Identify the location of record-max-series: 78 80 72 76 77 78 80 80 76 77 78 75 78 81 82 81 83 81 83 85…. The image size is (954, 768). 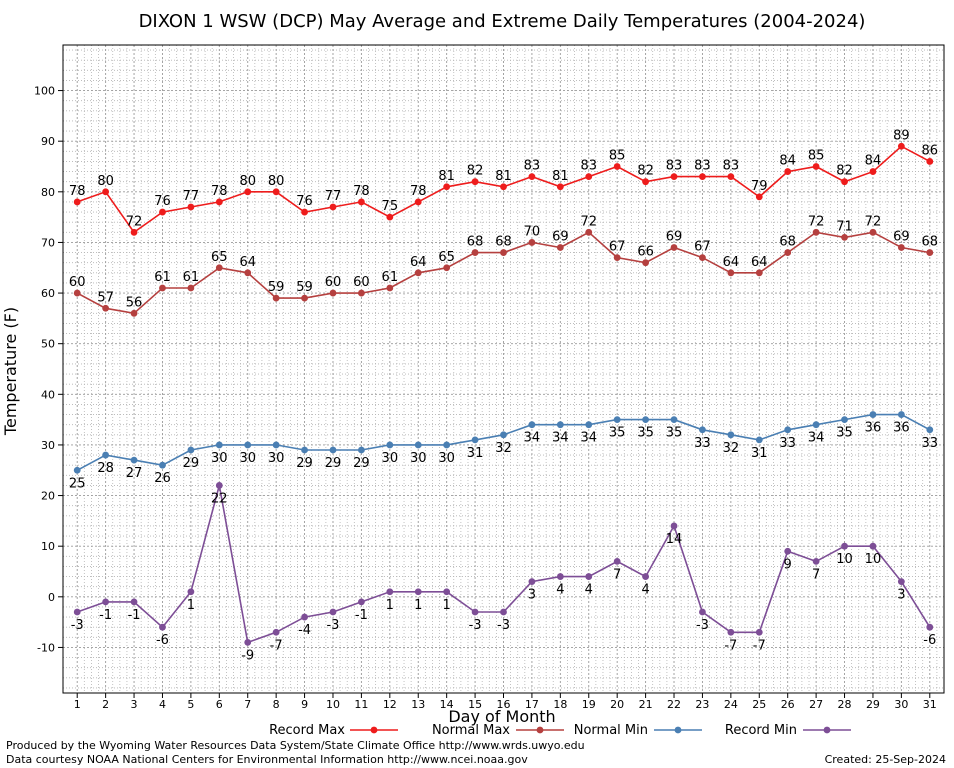
(504, 182).